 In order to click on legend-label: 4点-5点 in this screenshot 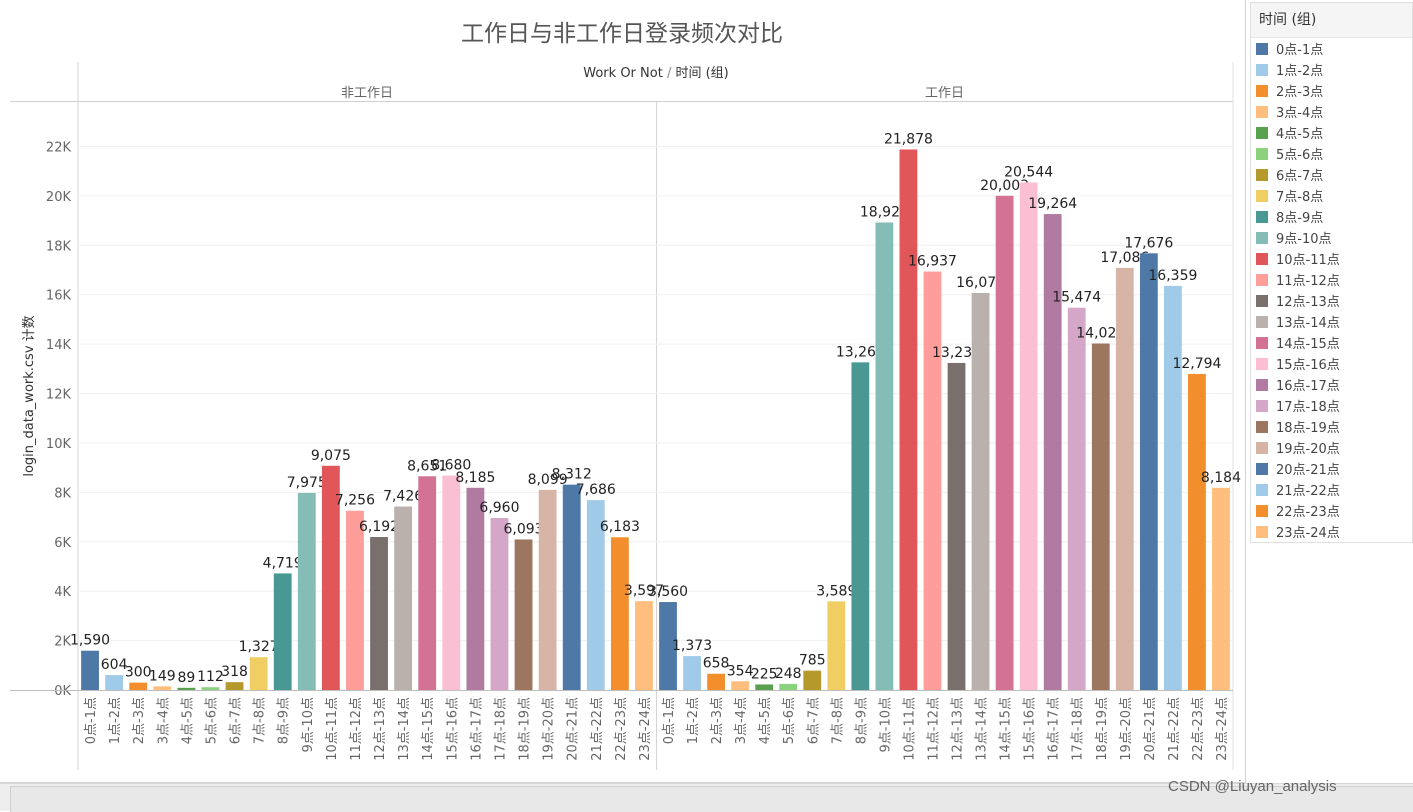, I will do `click(1300, 134)`.